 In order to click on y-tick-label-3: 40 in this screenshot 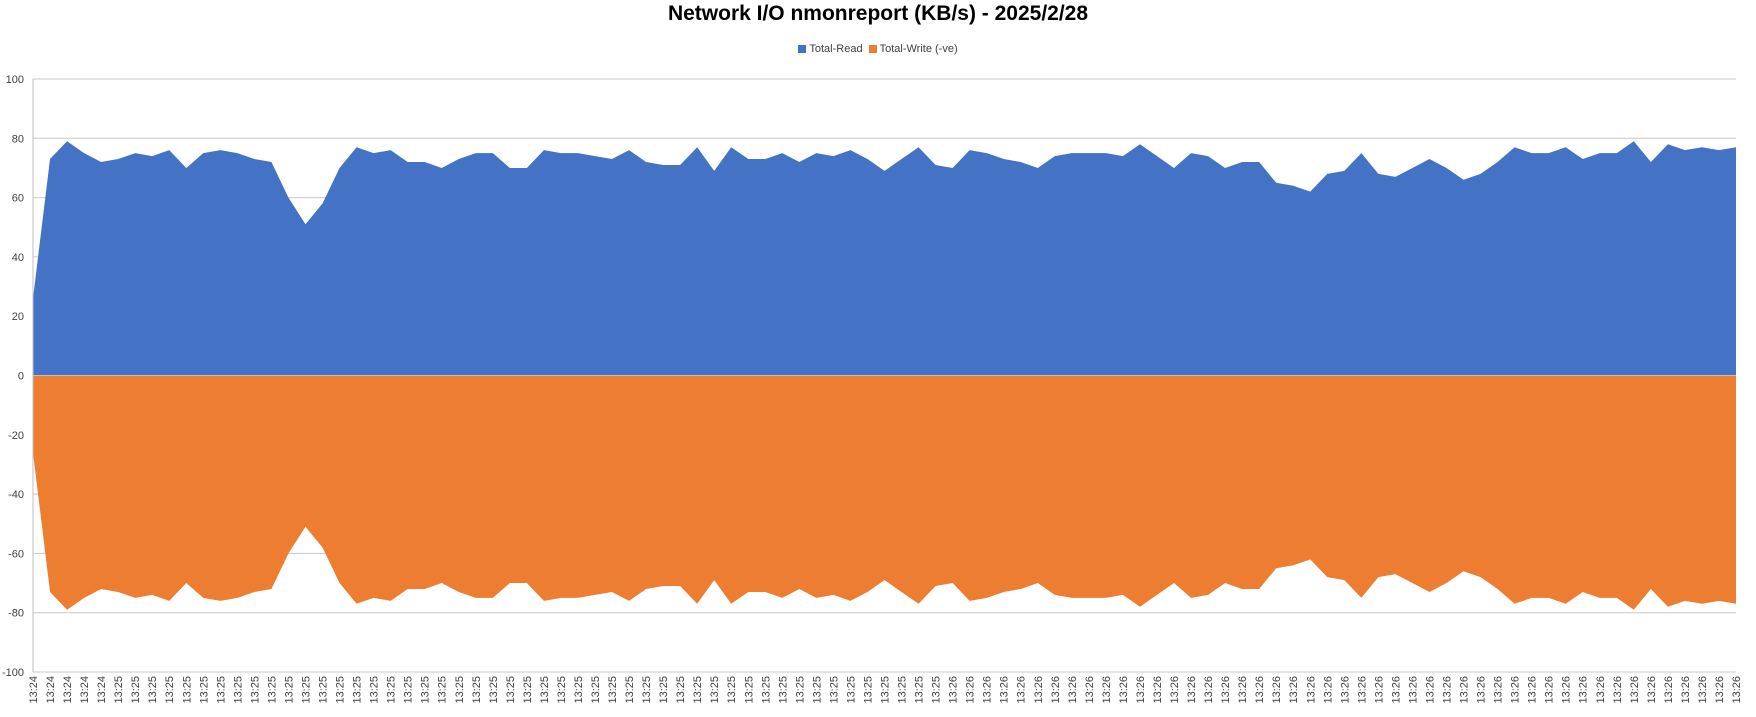, I will do `click(18, 258)`.